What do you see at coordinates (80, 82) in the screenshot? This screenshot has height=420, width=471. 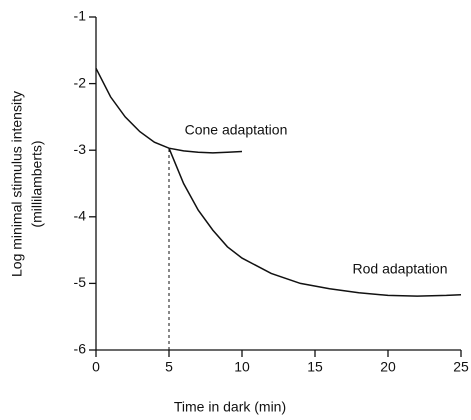 I see `y-tick-label: -2` at bounding box center [80, 82].